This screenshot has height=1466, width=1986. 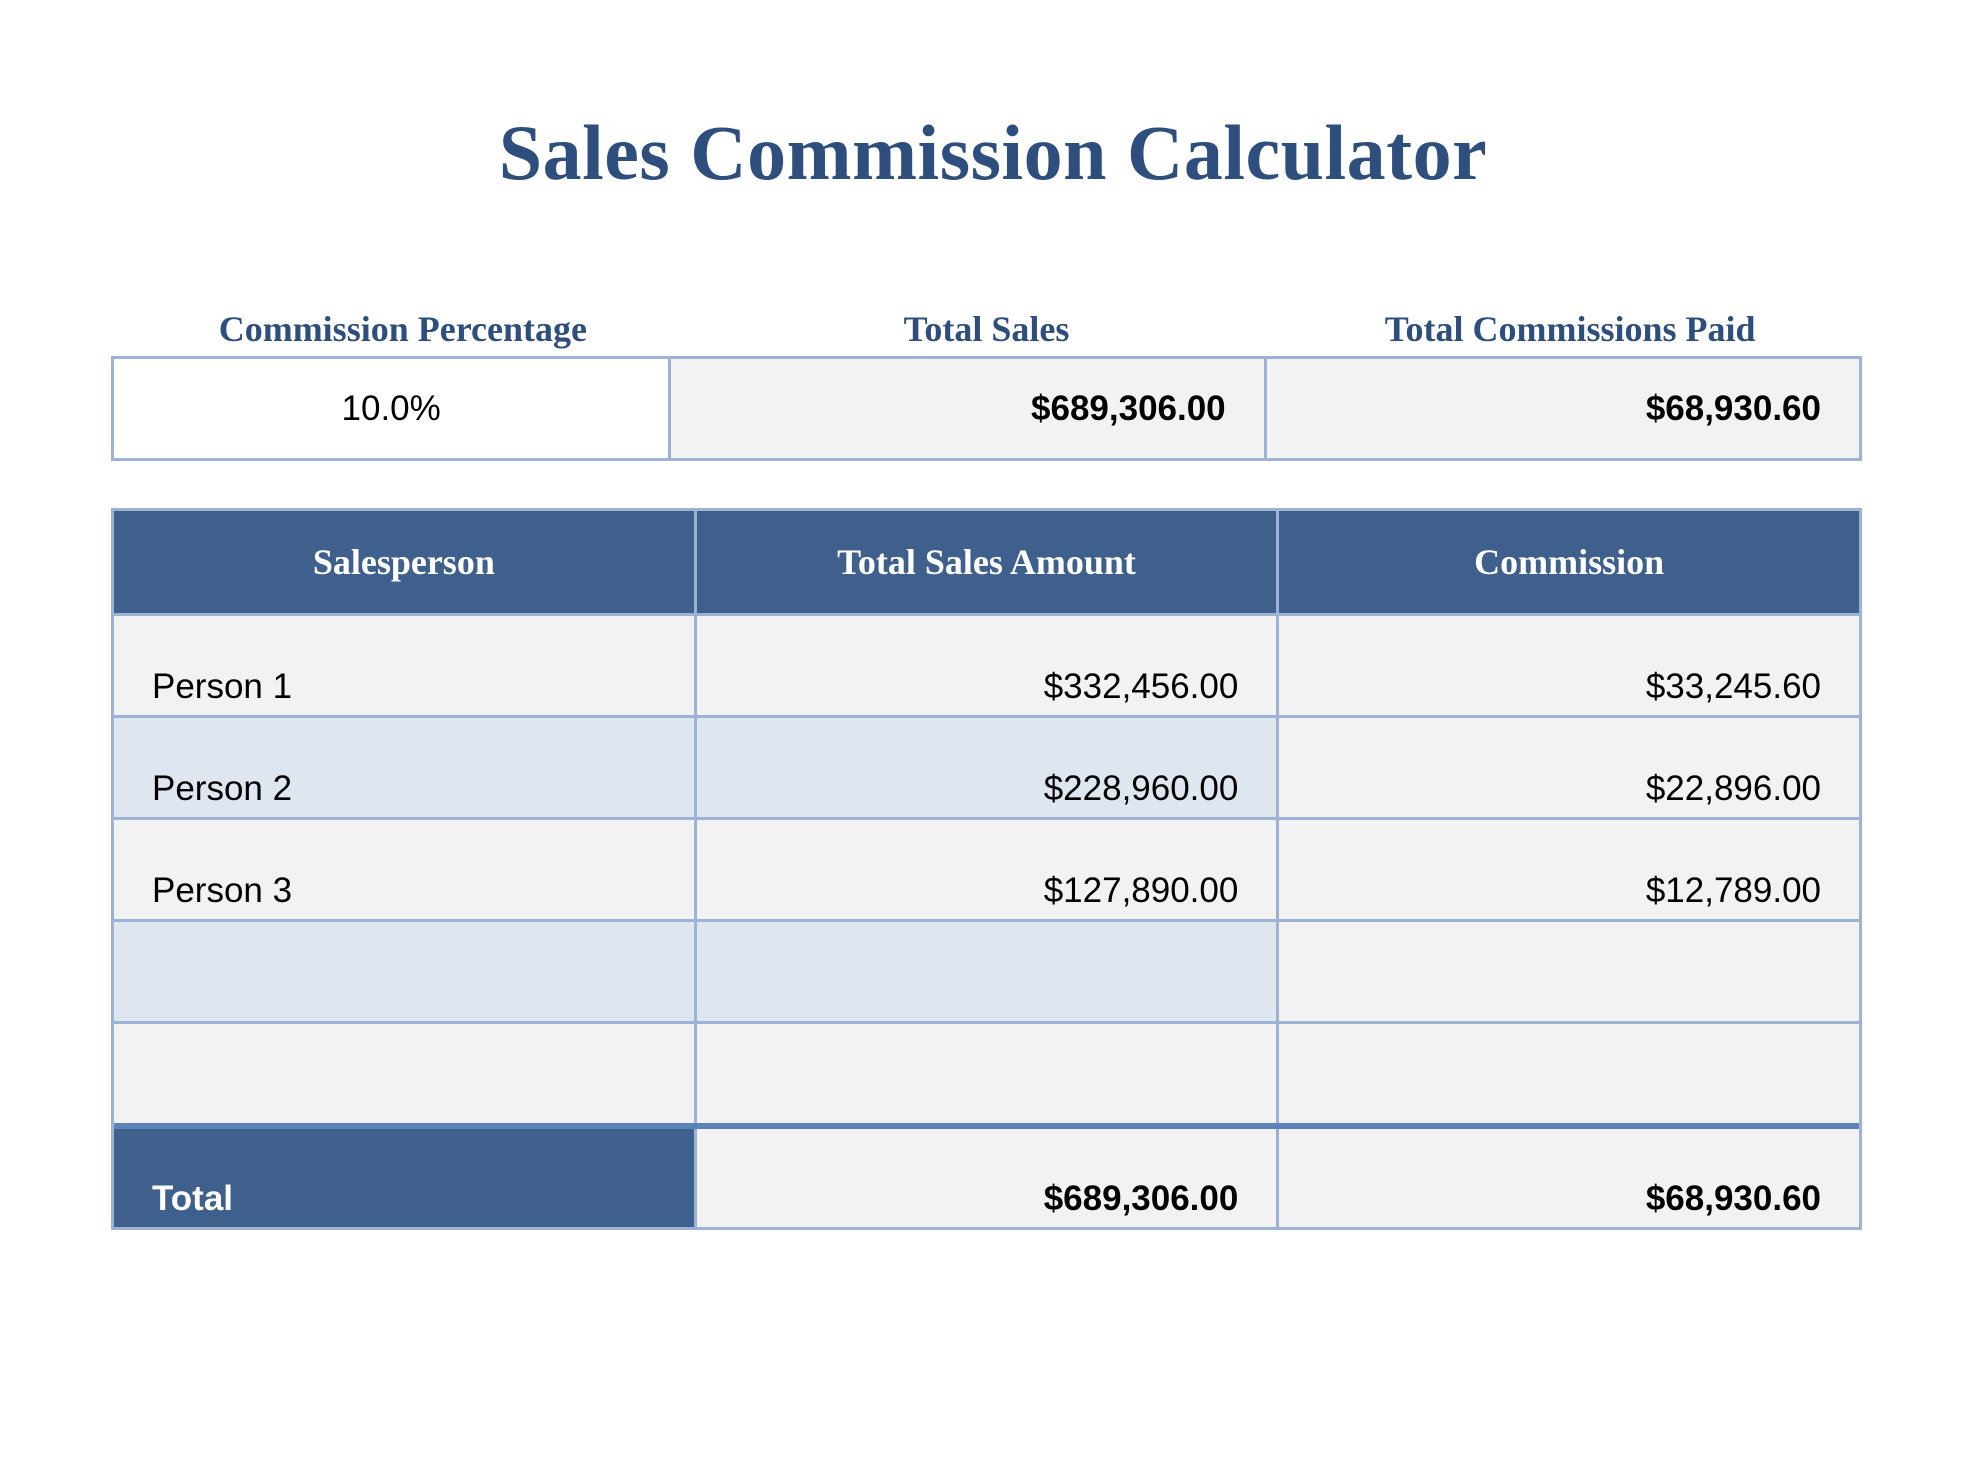 What do you see at coordinates (402, 329) in the screenshot?
I see `commission-percentage-label: Commission Percentage` at bounding box center [402, 329].